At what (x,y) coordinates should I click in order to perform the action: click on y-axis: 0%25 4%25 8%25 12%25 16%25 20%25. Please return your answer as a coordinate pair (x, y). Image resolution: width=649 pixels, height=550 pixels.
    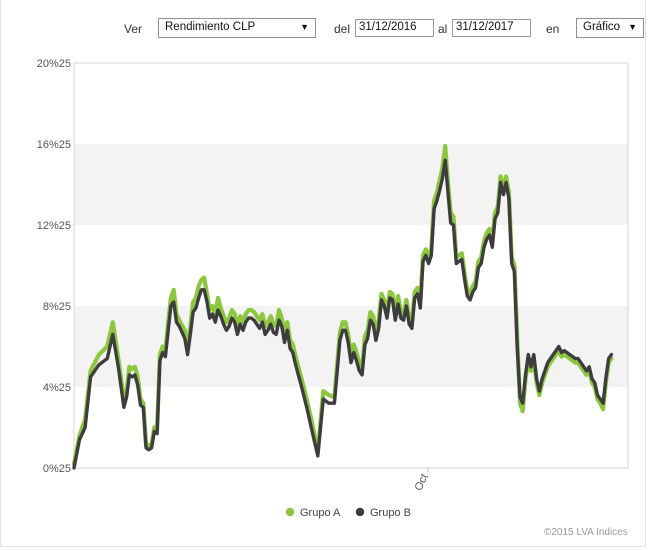
    Looking at the image, I should click on (54, 266).